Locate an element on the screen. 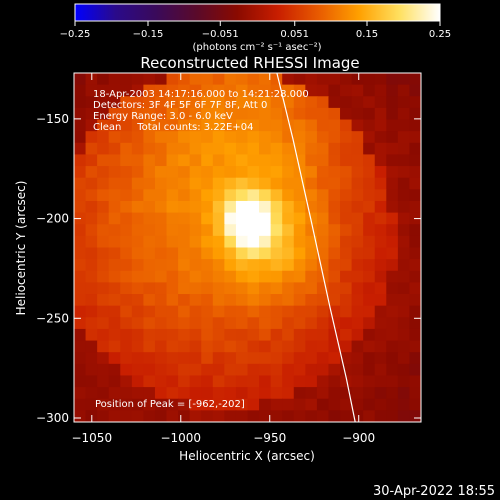  info-line-time: 18-Apr-2003 14:17:16.000 to 14:21:28.000 is located at coordinates (201, 94).